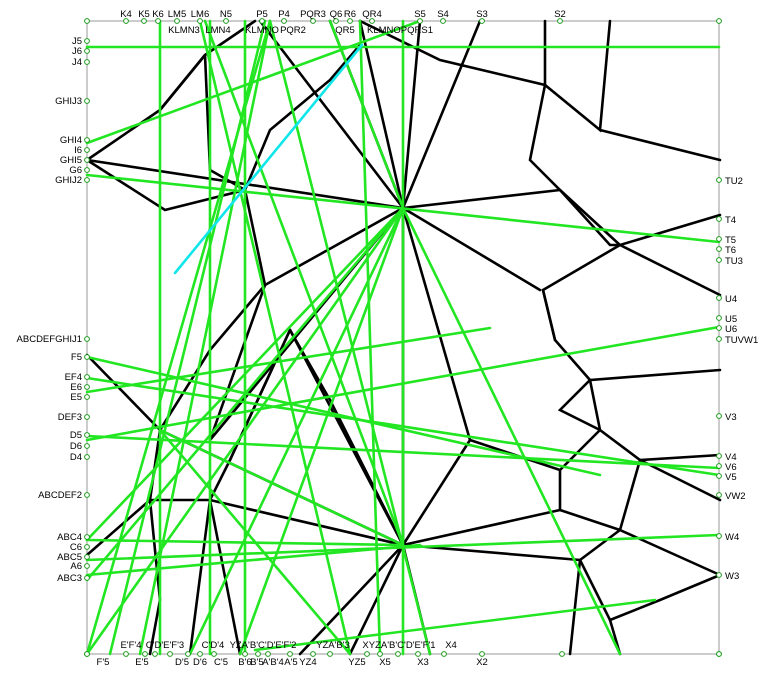 This screenshot has width=773, height=679. I want to click on top-label: N5, so click(226, 14).